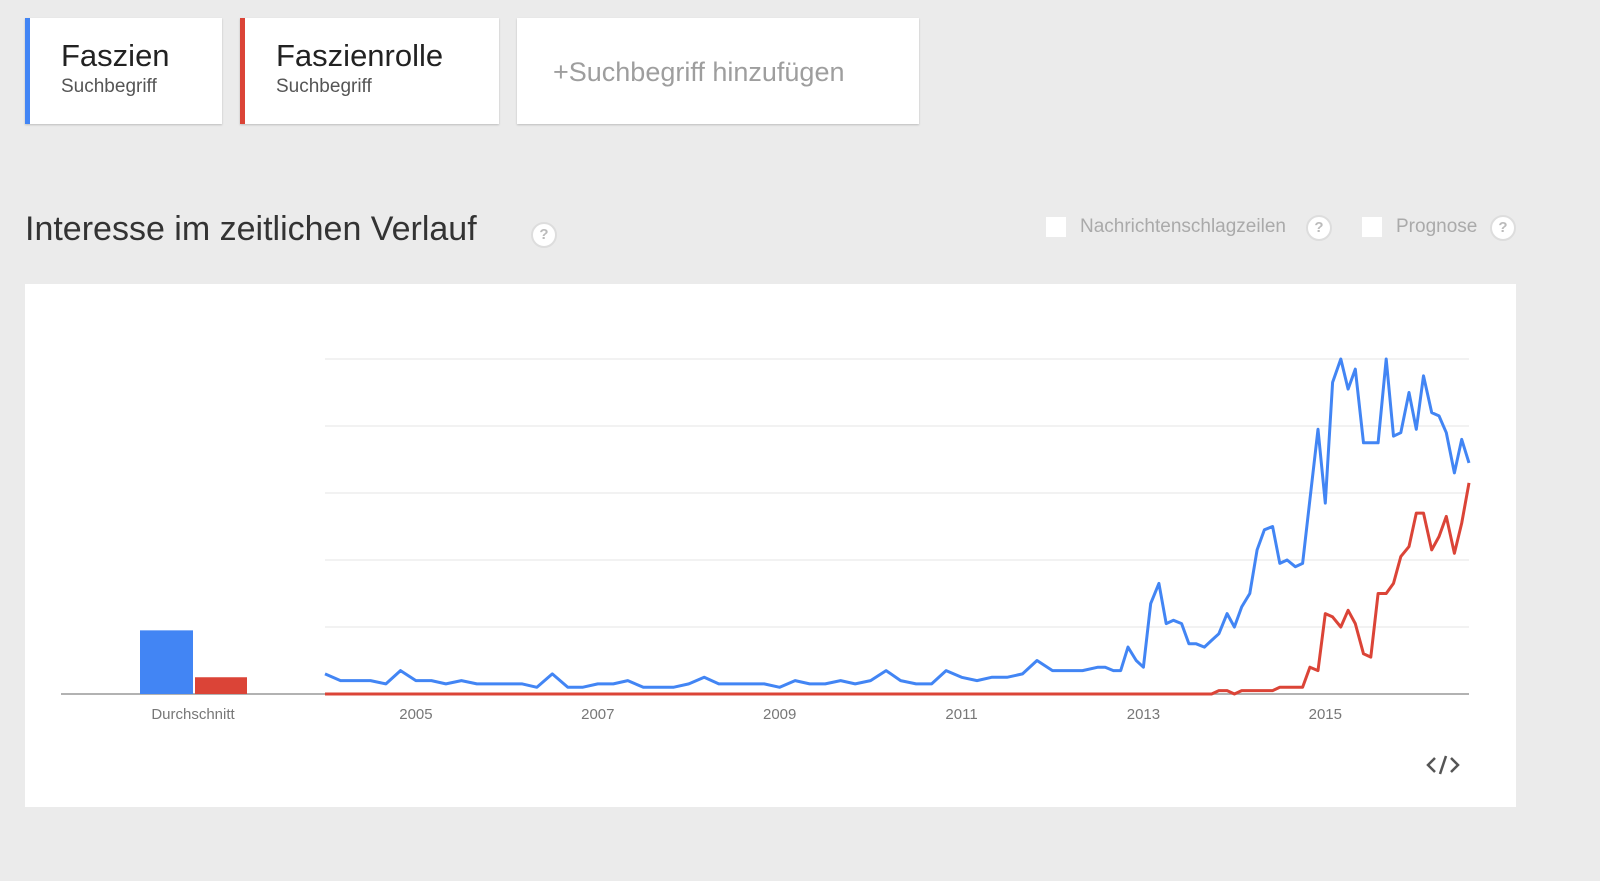 Image resolution: width=1600 pixels, height=881 pixels. What do you see at coordinates (193, 714) in the screenshot?
I see `average-label: Durchschnitt` at bounding box center [193, 714].